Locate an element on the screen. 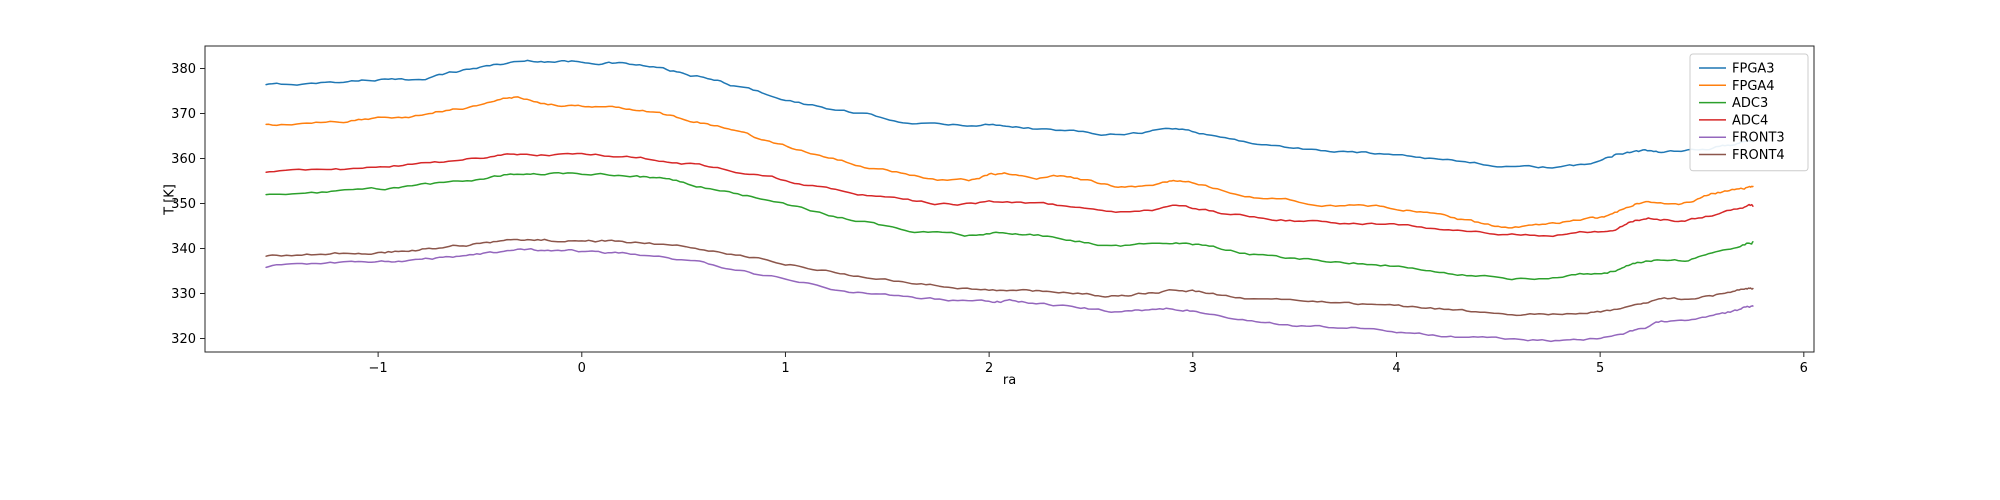 The height and width of the screenshot is (500, 2000). y-tick-label: 340 is located at coordinates (183, 249).